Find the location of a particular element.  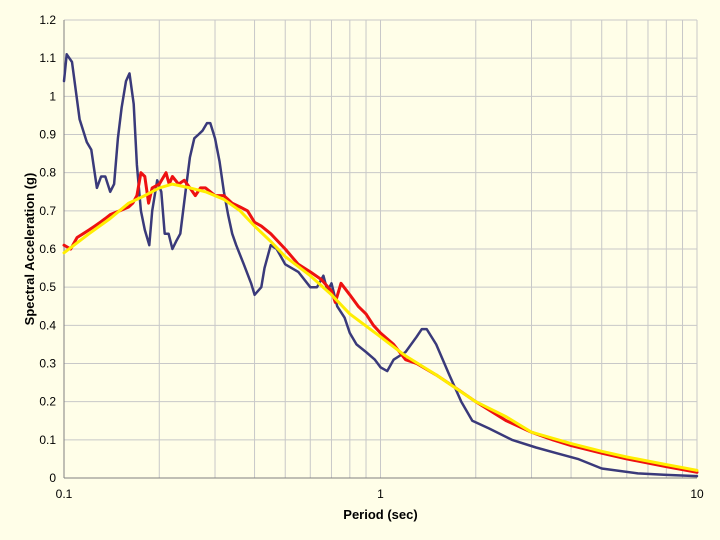

y-tick-label: 0.5 is located at coordinates (47, 287).